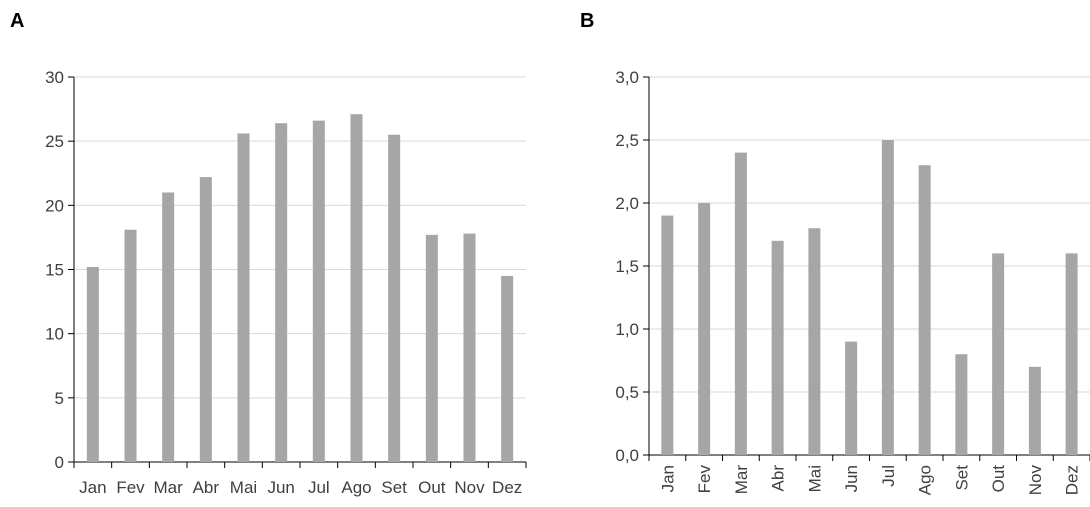  I want to click on chart-b-y-tick-label: 3,0, so click(627, 77).